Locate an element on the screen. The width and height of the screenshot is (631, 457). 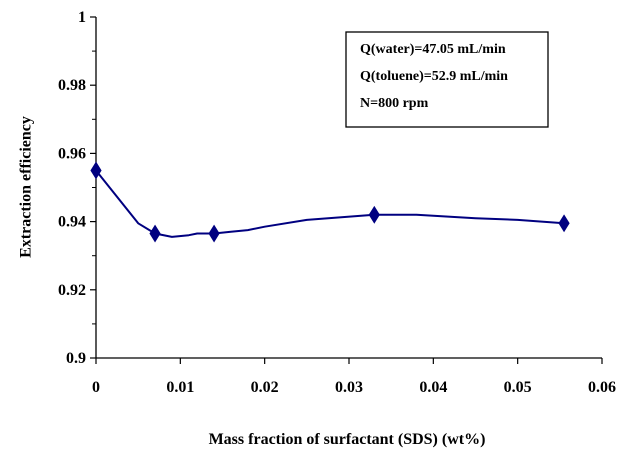
y-tick-label: 0.9 is located at coordinates (76, 358).